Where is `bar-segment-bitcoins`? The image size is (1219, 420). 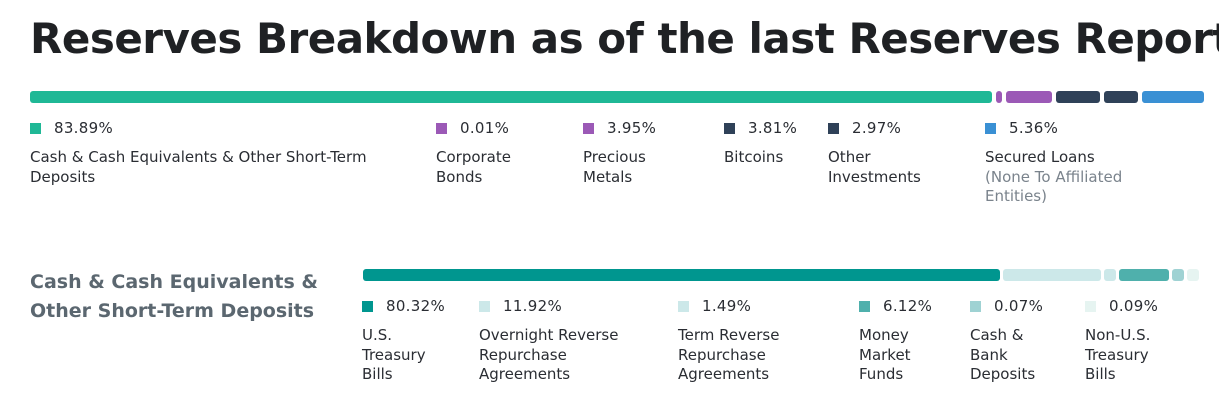 bar-segment-bitcoins is located at coordinates (1077, 97).